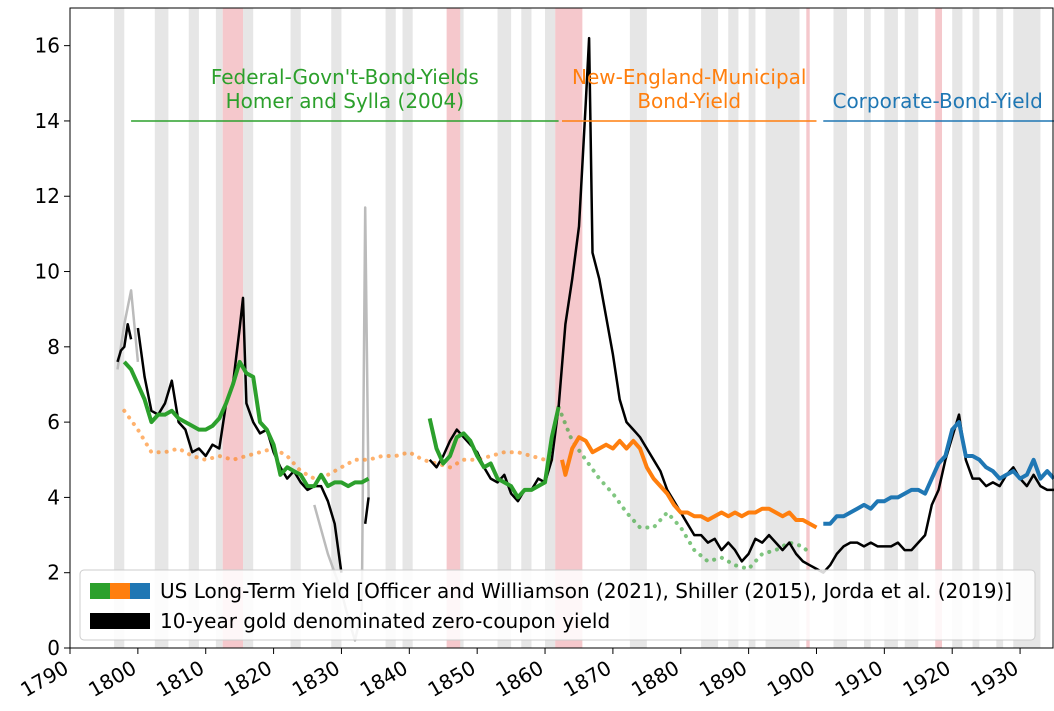  Describe the element at coordinates (345, 77) in the screenshot. I see `annotation-text: Federal-Govn't-Bond-Yields` at that location.